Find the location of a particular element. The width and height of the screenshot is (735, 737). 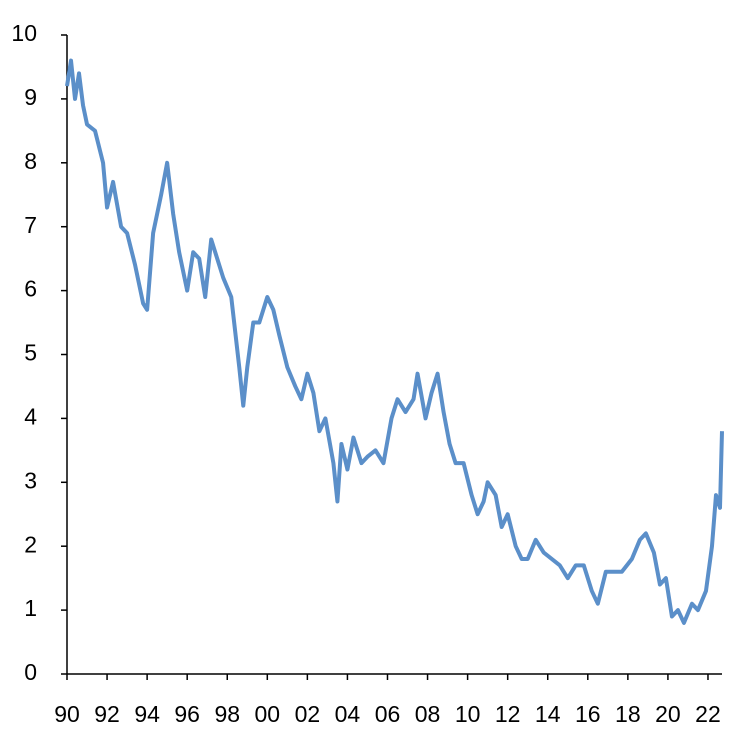

y-tick-label: 10 is located at coordinates (24, 33).